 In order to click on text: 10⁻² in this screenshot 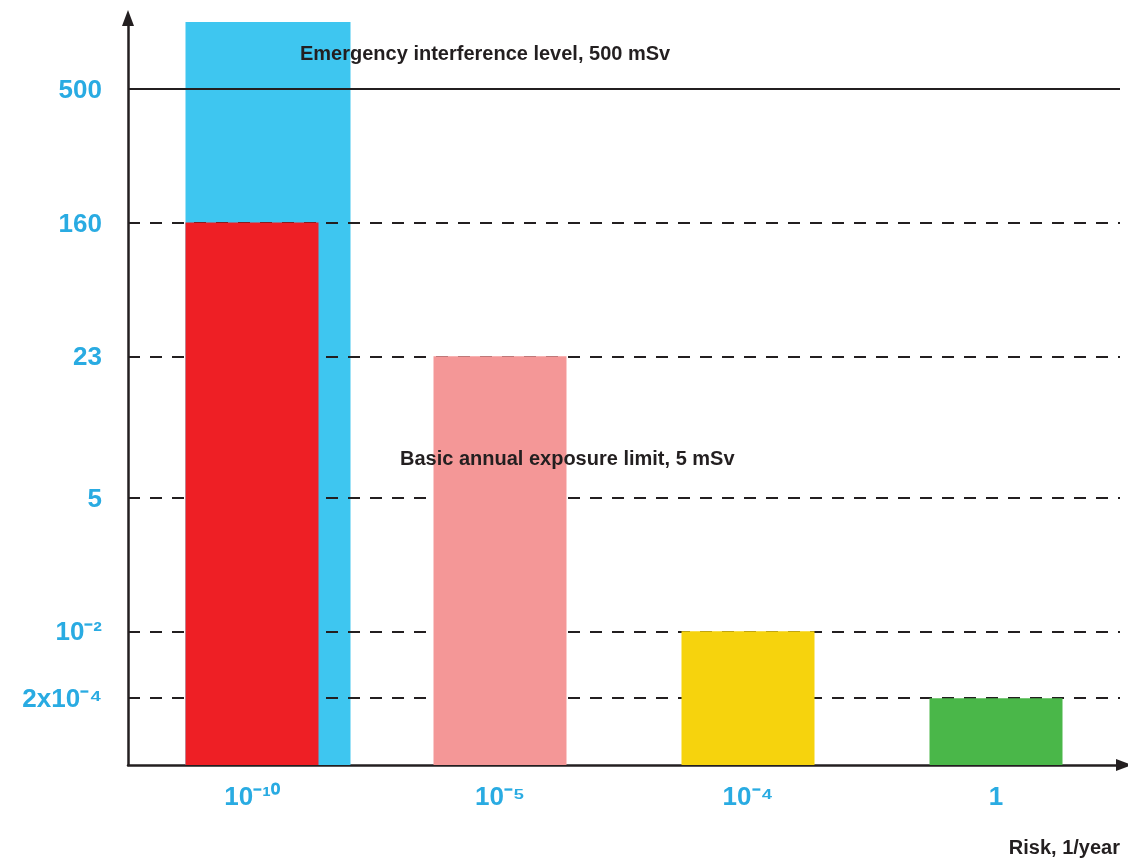, I will do `click(79, 631)`.